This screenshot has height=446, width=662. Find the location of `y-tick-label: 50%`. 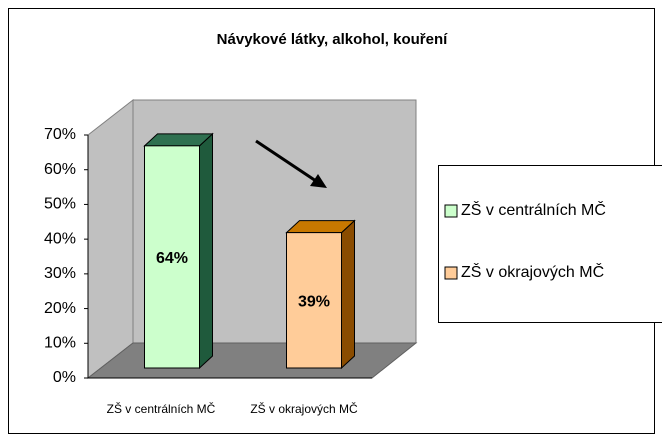

y-tick-label: 50% is located at coordinates (60, 204).